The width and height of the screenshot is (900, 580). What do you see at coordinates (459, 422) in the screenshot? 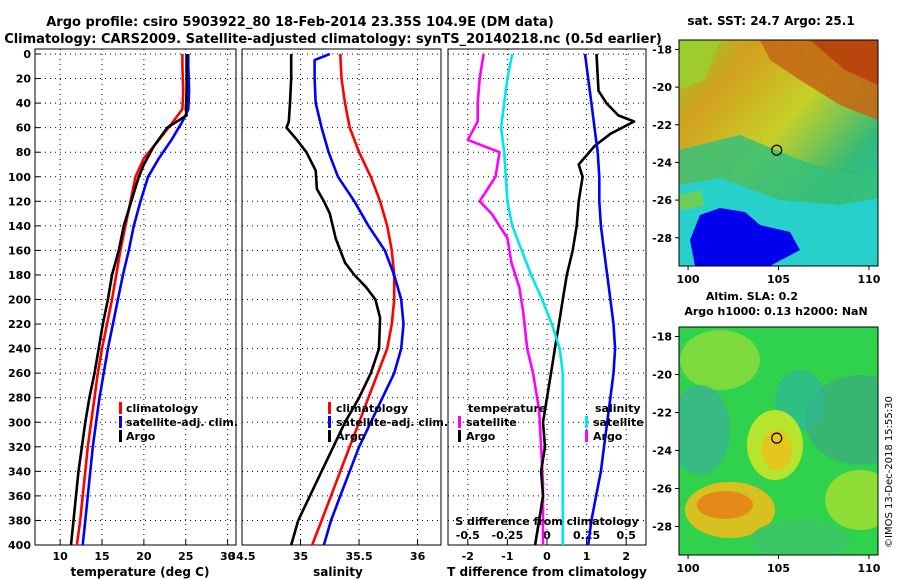
I see `legend-swatch-t-satellite` at bounding box center [459, 422].